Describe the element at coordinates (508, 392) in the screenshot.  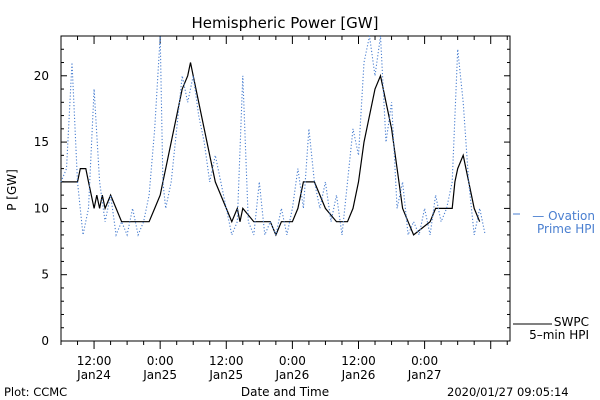
I see `plot-timestamp: 2020/01/27 09:05:14` at that location.